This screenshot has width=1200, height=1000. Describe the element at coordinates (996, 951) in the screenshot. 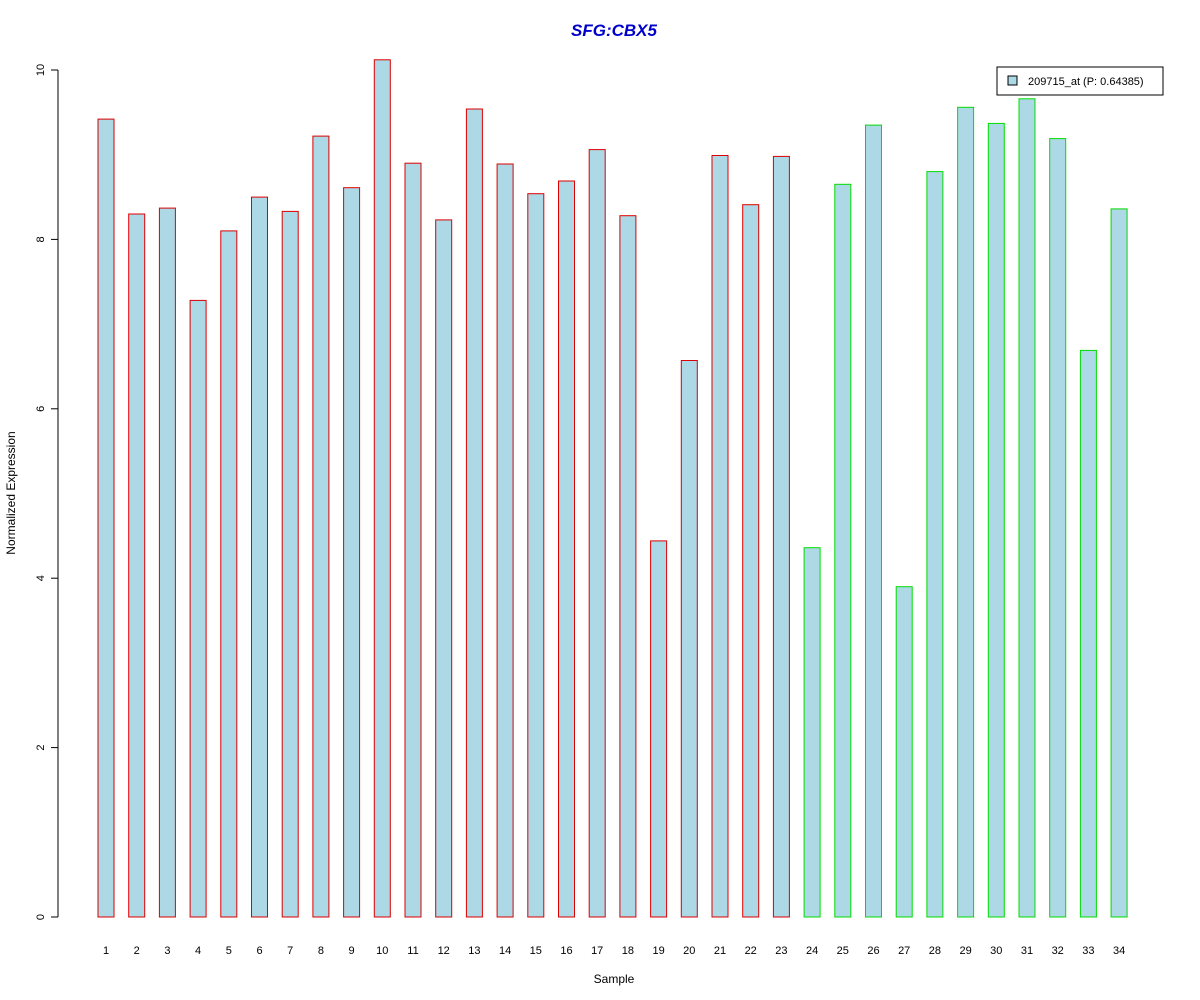

I see `x-tick-label: 30` at that location.